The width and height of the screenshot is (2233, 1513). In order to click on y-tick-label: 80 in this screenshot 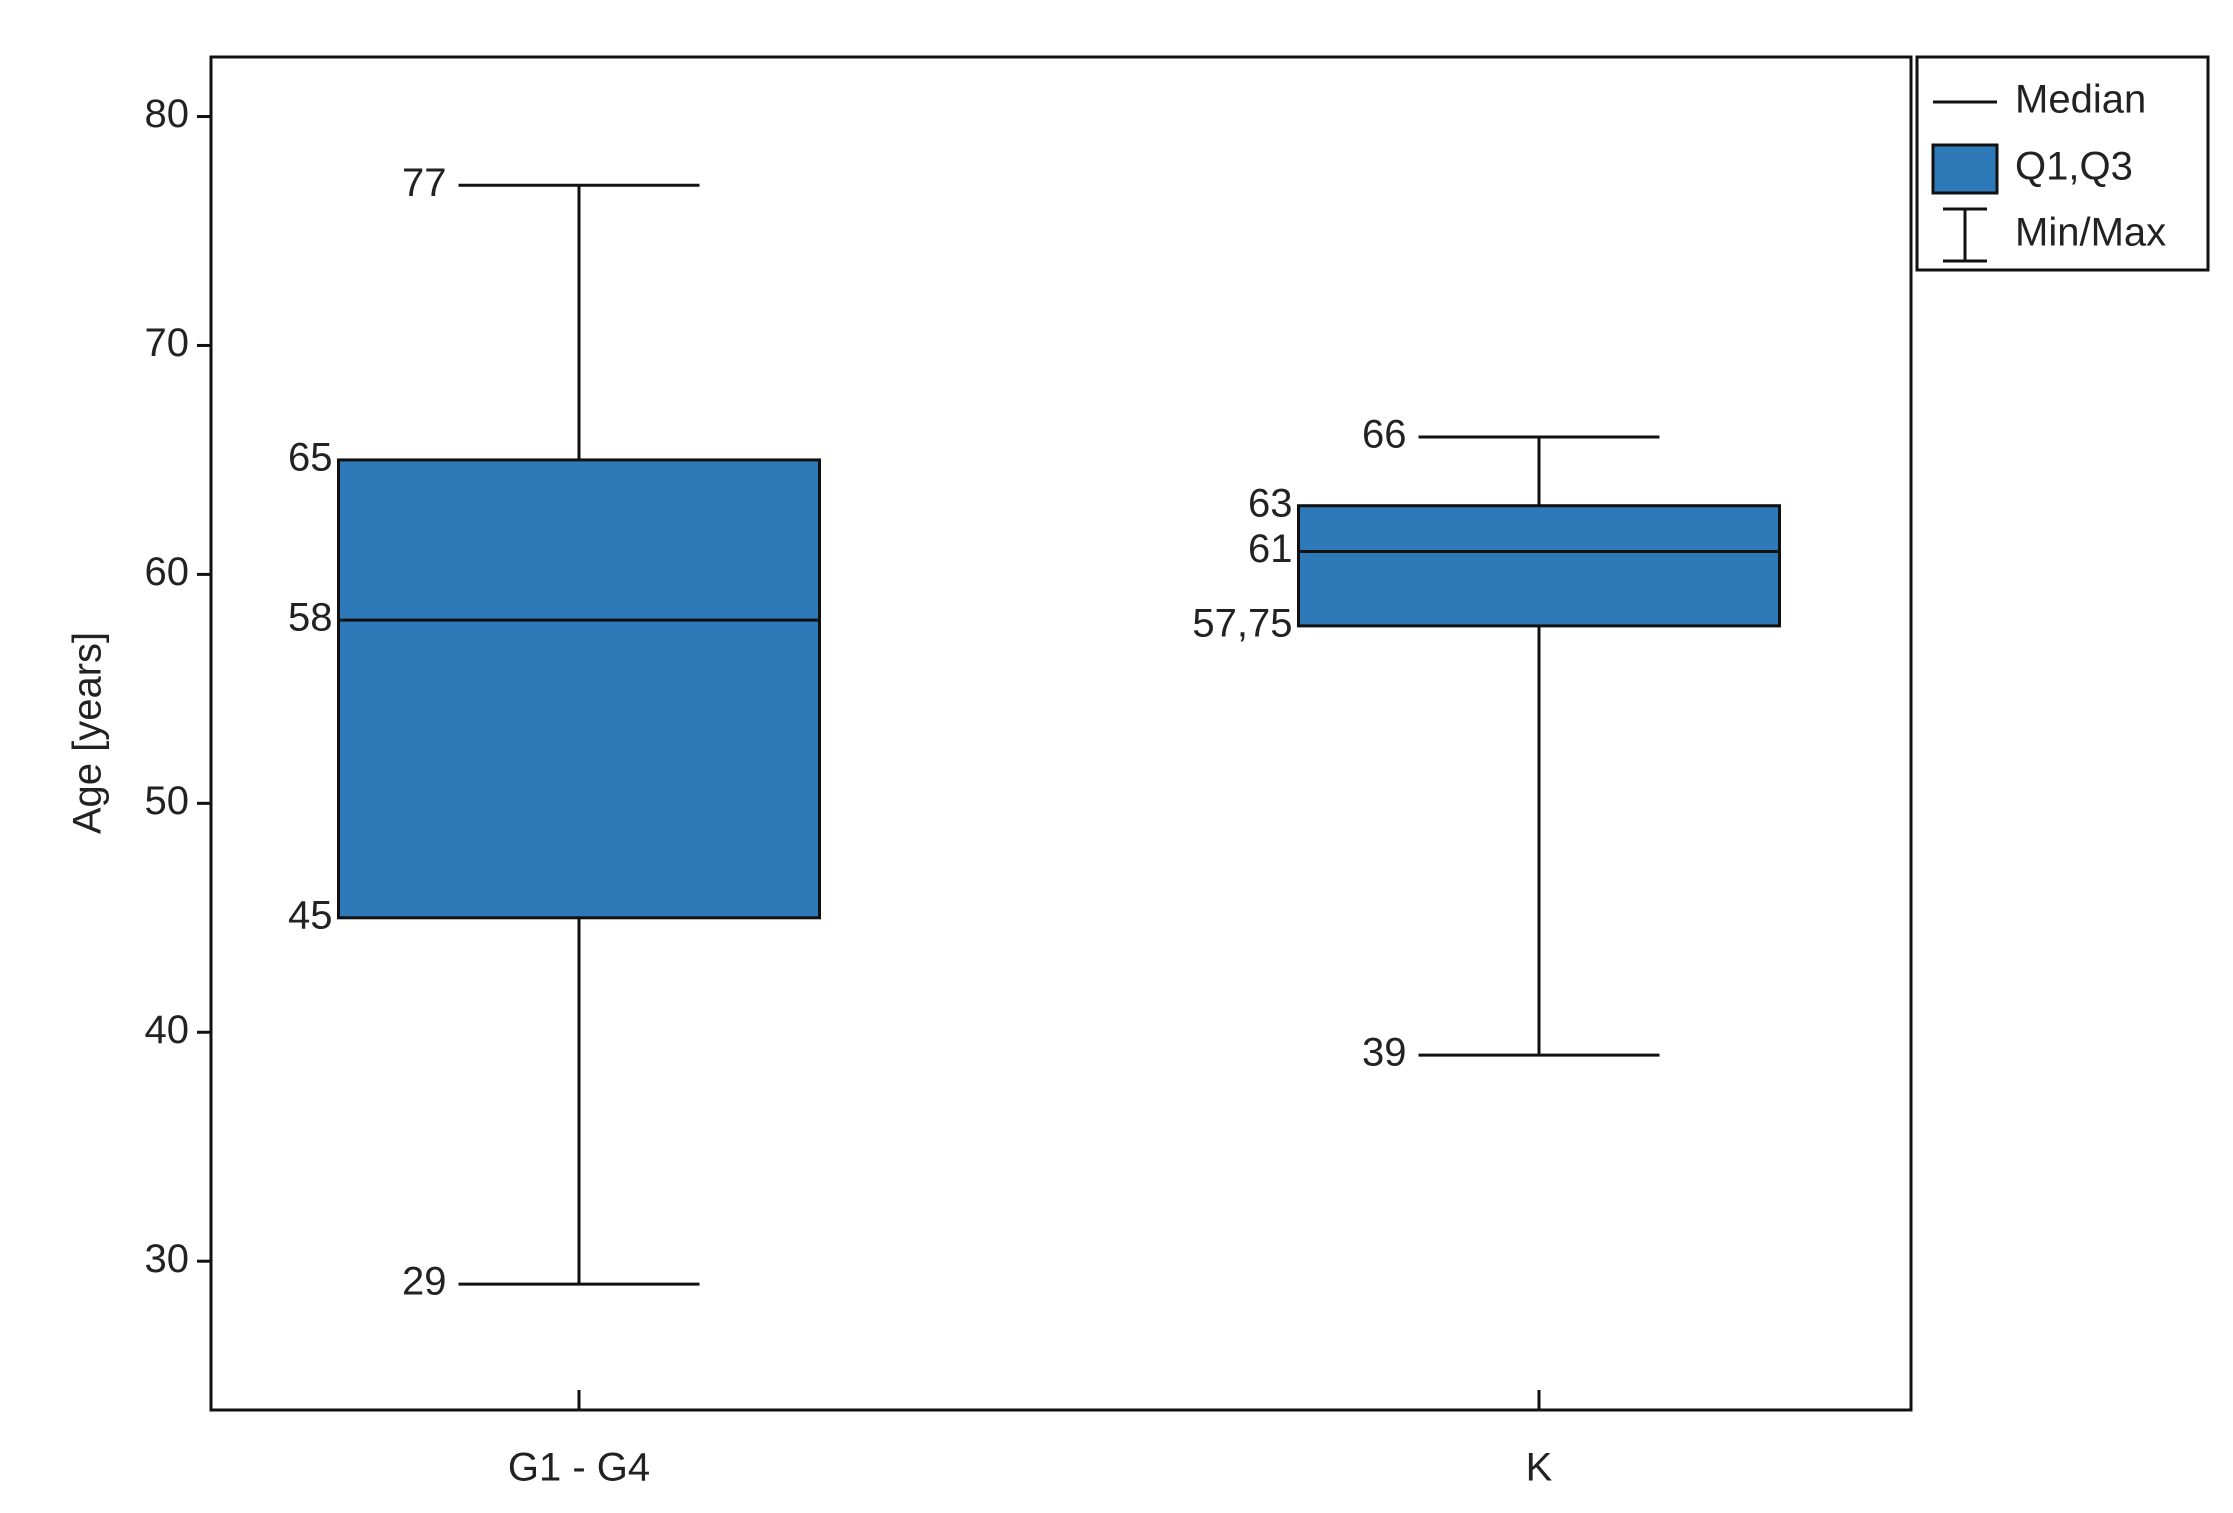, I will do `click(167, 114)`.